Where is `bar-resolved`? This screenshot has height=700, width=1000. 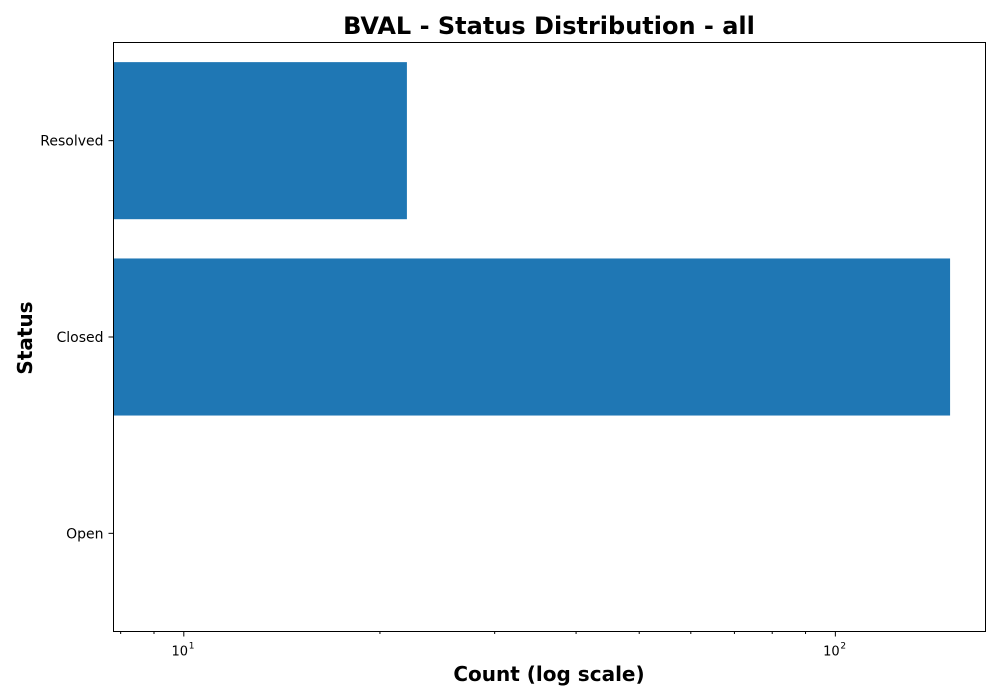
bar-resolved is located at coordinates (260, 141).